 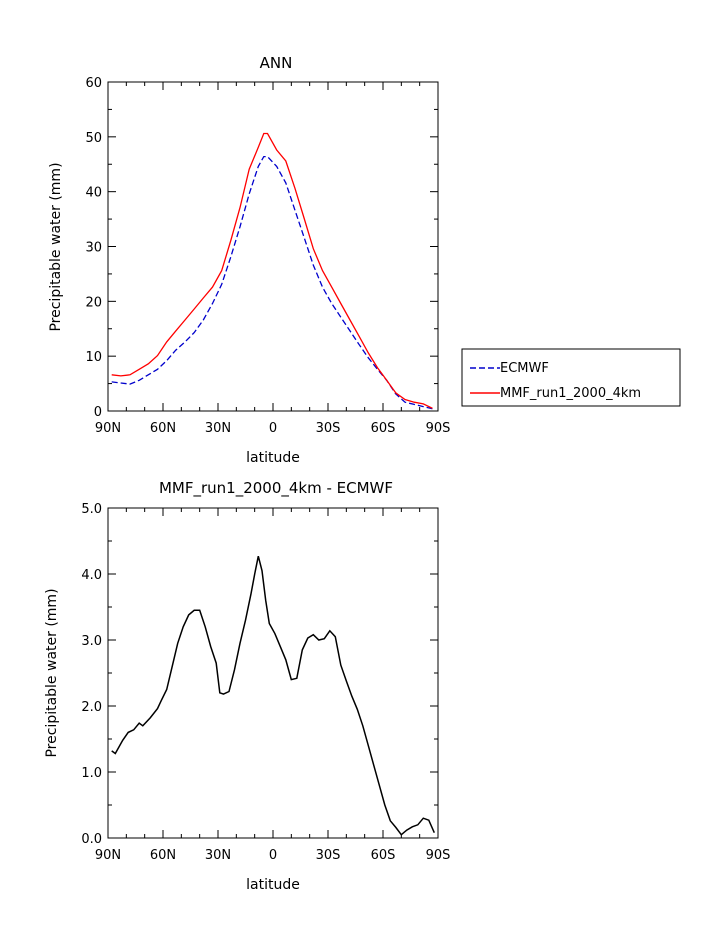 I want to click on y-tick-label: 5.0, so click(x=91, y=509).